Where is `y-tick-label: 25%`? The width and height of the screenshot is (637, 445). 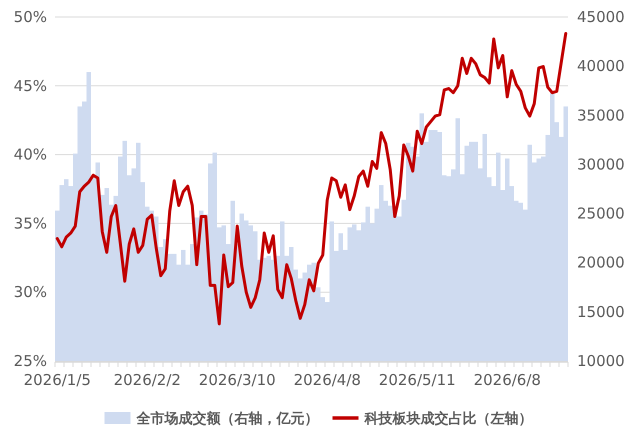 y-tick-label: 25% is located at coordinates (30, 361).